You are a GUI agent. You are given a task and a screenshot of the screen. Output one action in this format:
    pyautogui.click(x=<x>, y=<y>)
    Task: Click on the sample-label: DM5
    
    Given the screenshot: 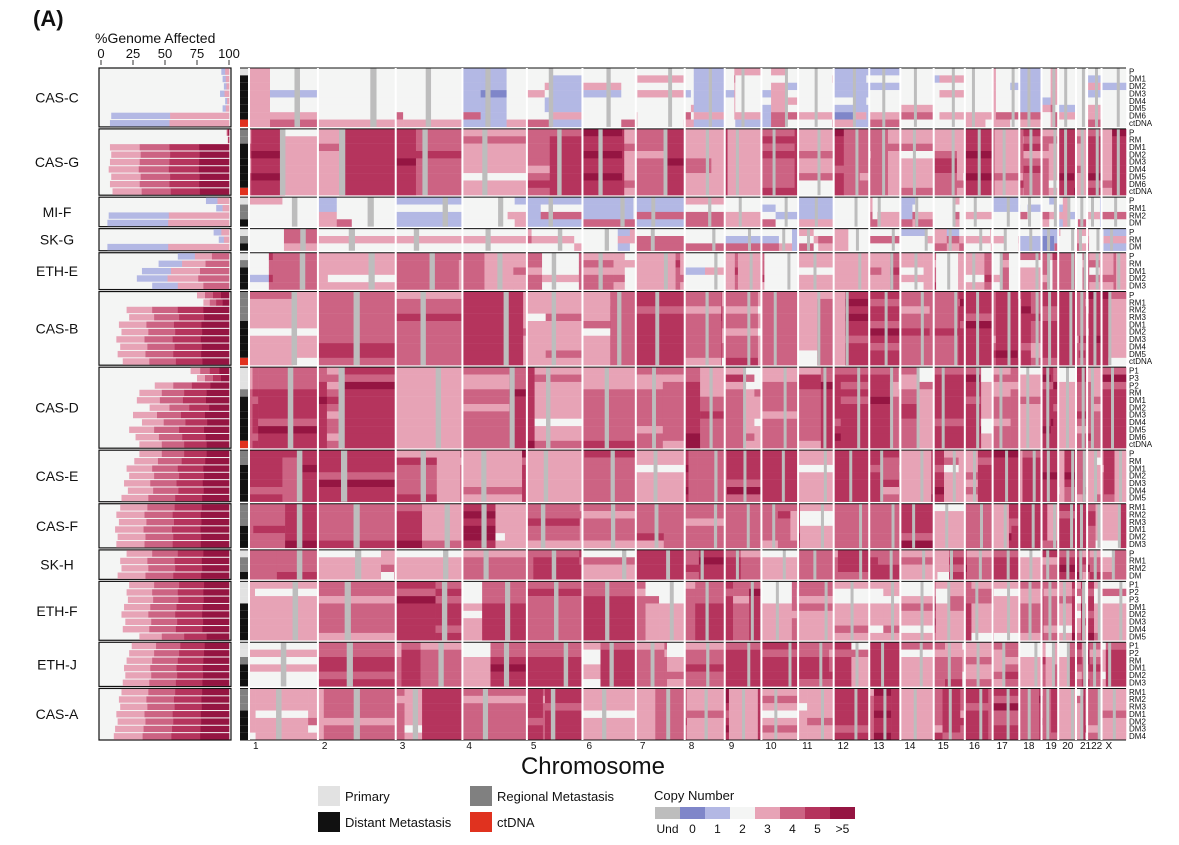 What is the action you would take?
    pyautogui.click(x=1137, y=498)
    